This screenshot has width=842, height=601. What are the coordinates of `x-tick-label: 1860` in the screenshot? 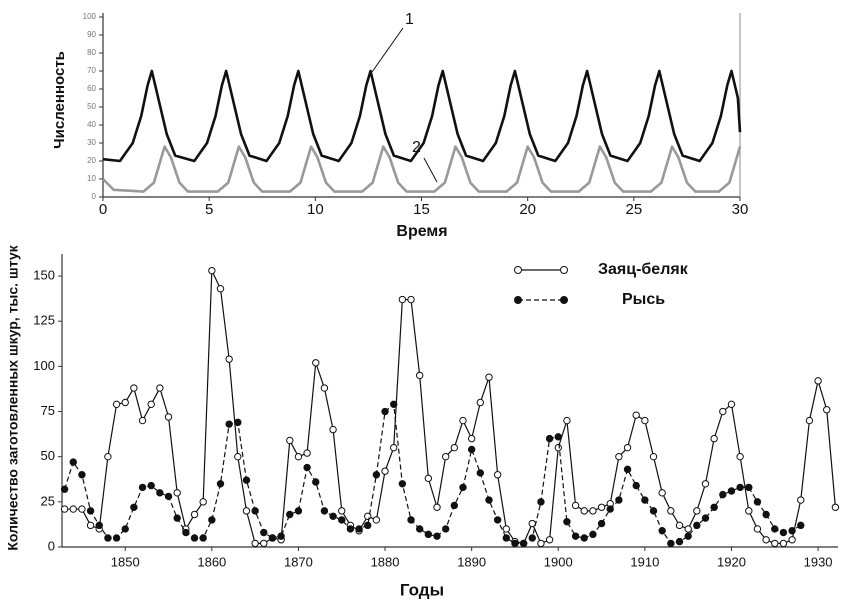 It's located at (211, 561).